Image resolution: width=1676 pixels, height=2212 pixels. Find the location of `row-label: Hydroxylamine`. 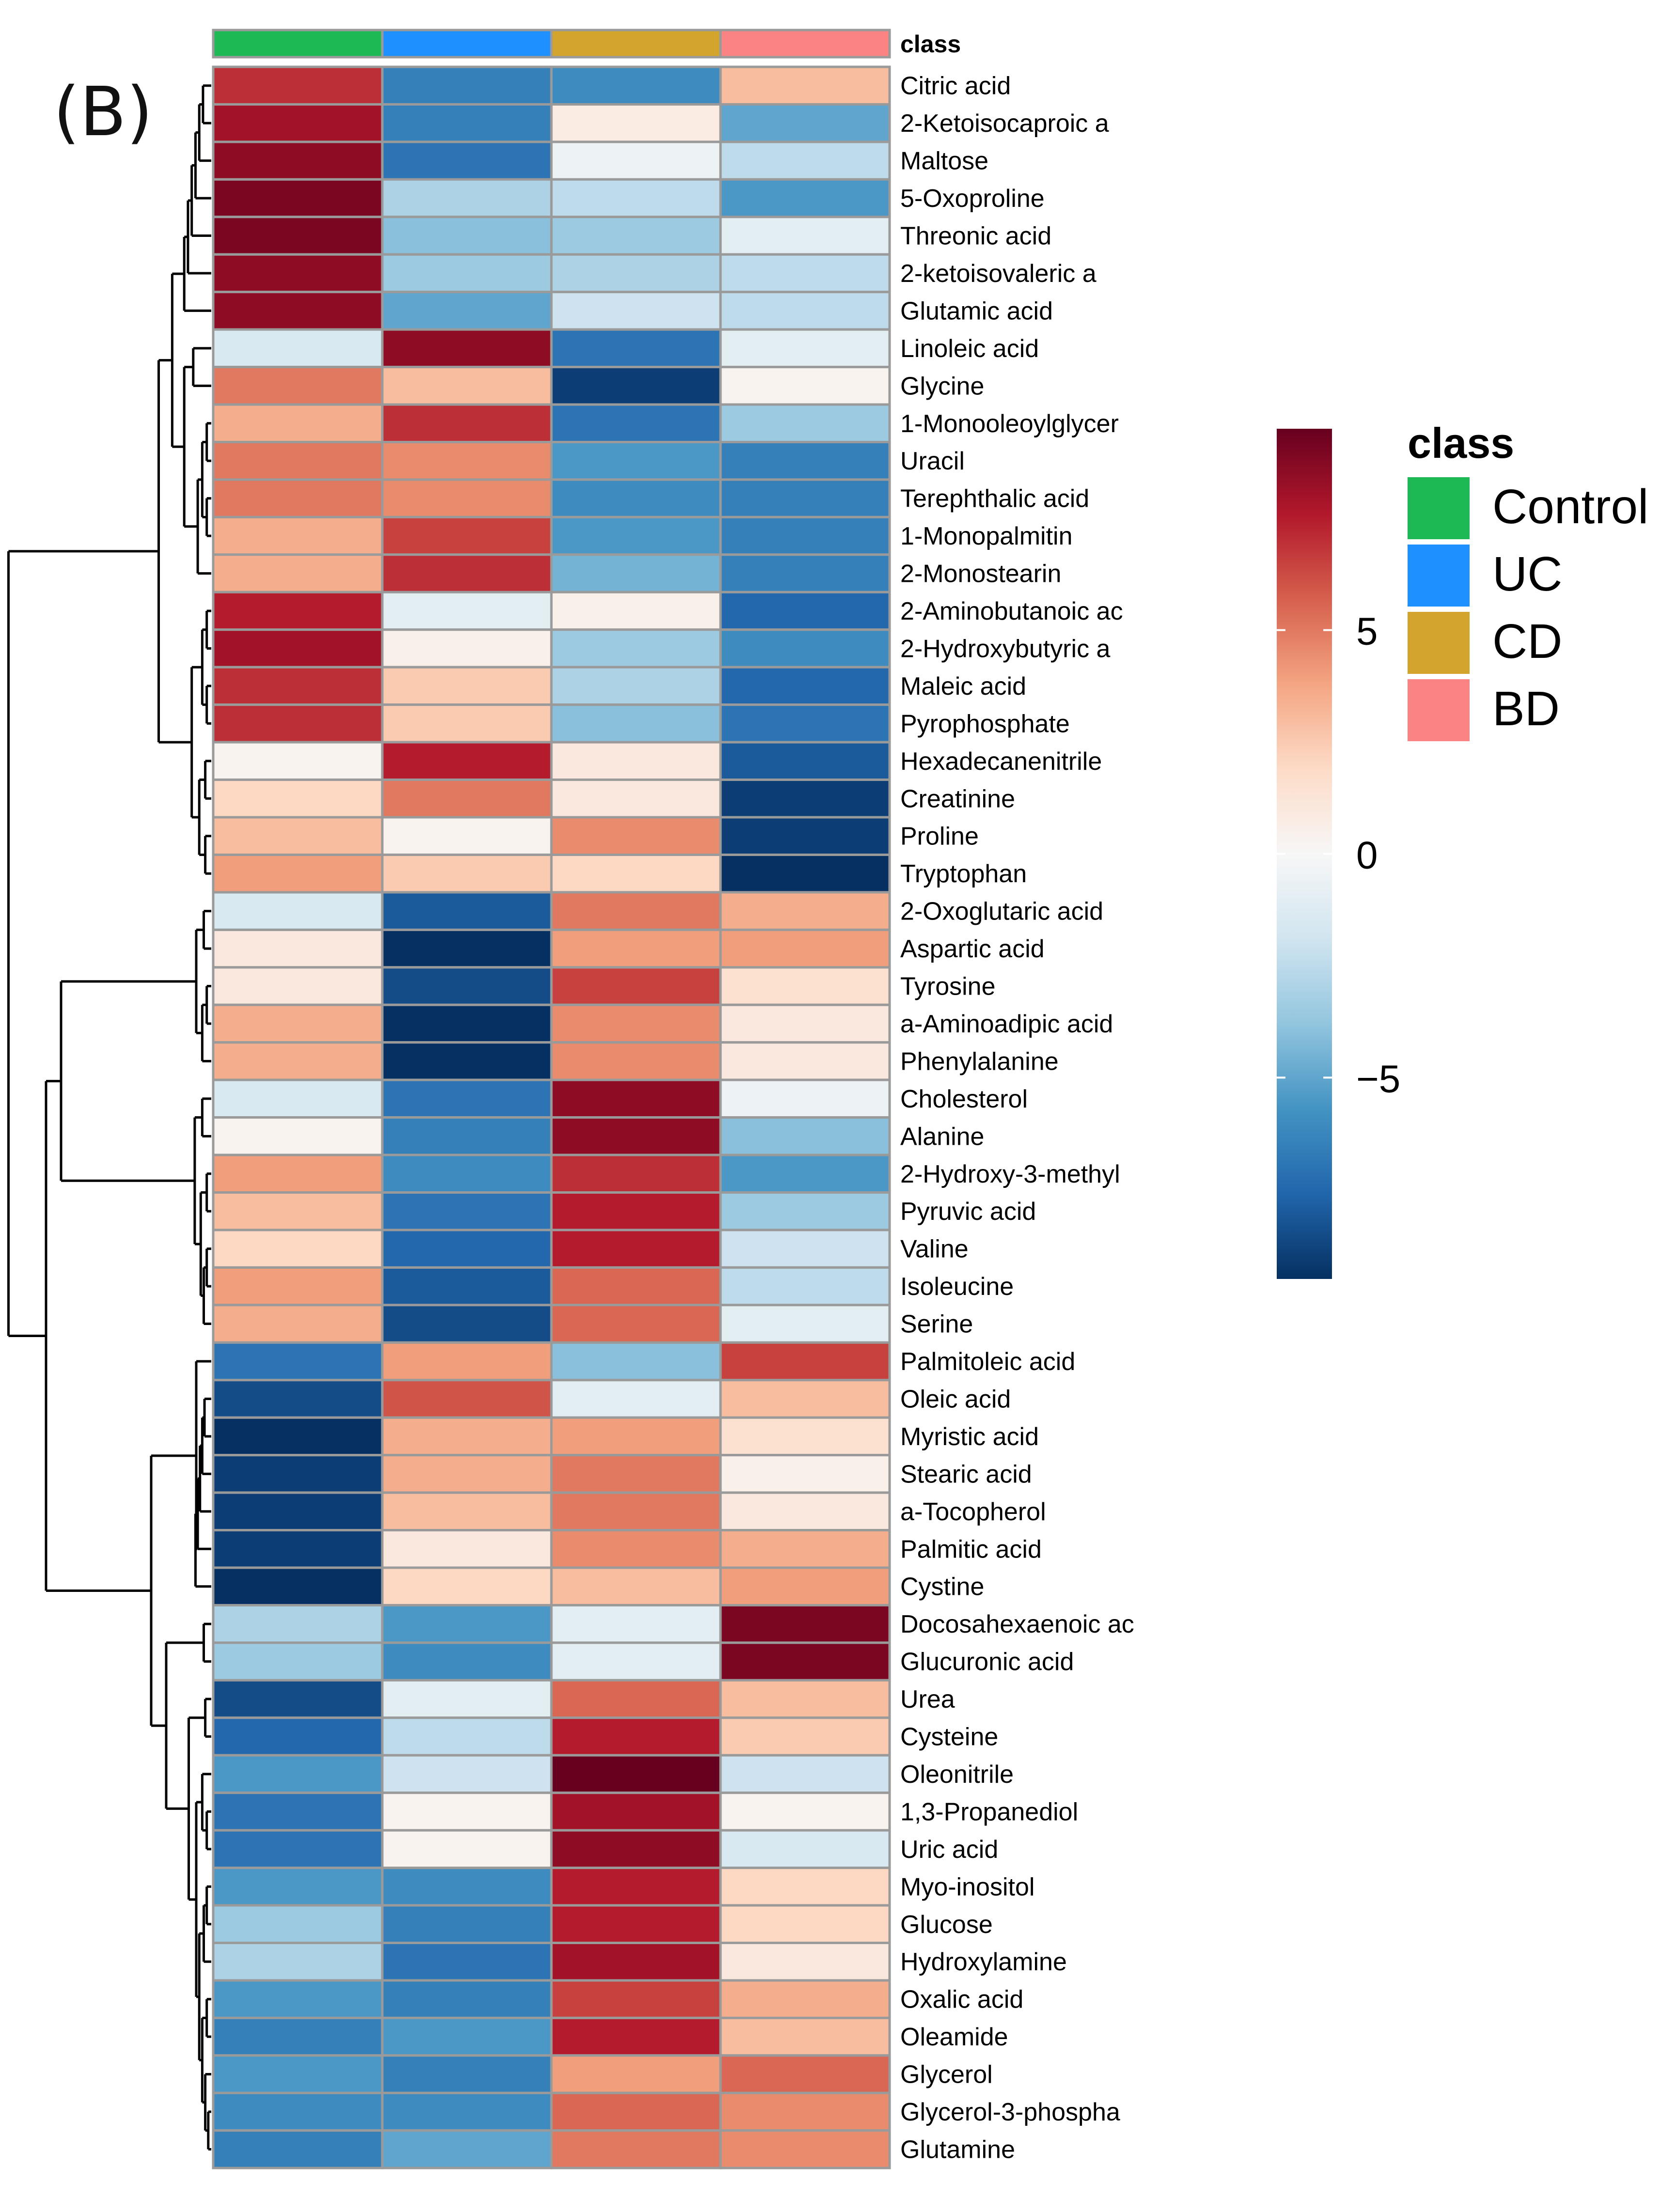

row-label: Hydroxylamine is located at coordinates (983, 1962).